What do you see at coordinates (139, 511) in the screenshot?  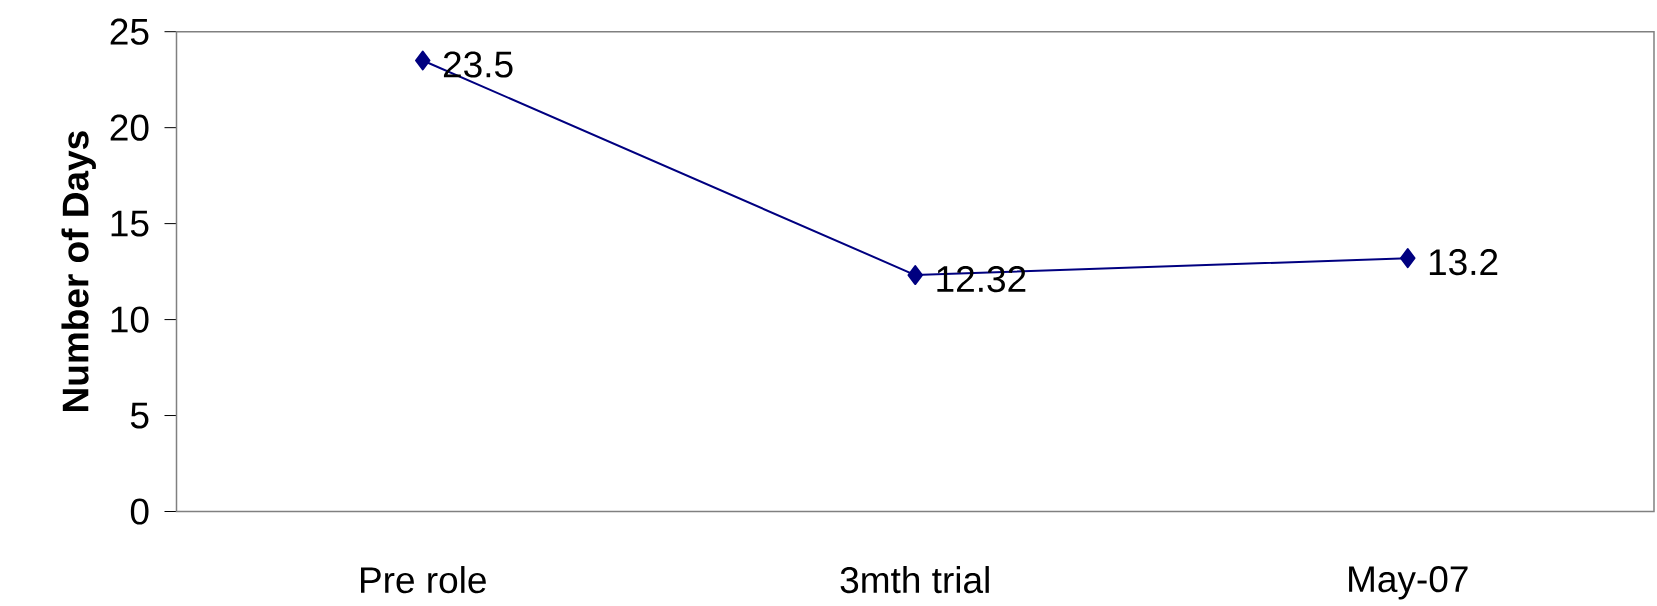 I see `y-tick-label: 0` at bounding box center [139, 511].